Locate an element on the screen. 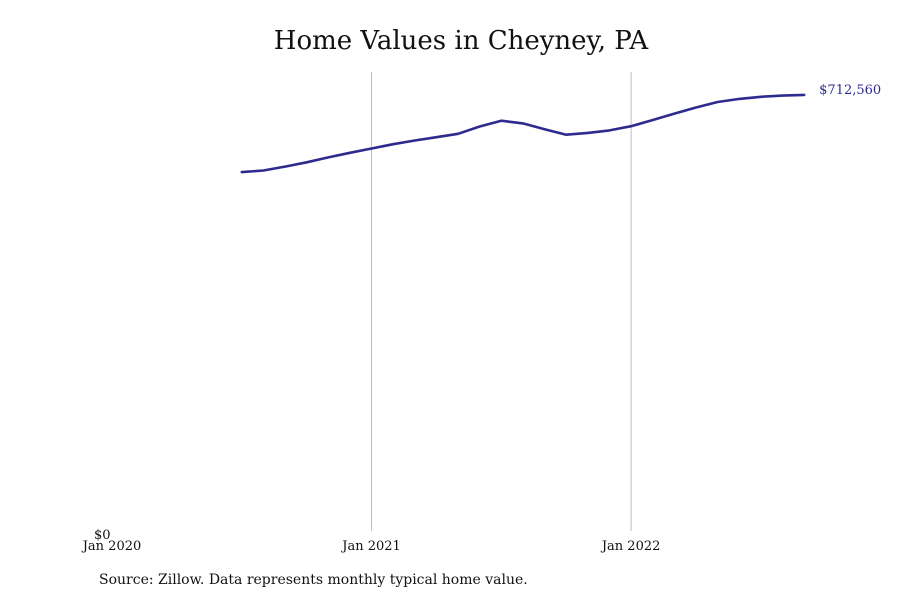 This screenshot has height=600, width=900. x-tick-label: Jan 2020 is located at coordinates (111, 546).